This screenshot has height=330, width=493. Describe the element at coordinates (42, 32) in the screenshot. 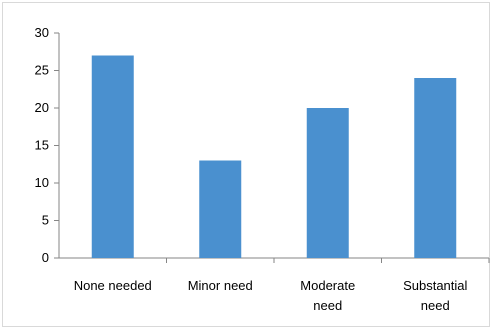

I see `y-tick-label: 30` at that location.